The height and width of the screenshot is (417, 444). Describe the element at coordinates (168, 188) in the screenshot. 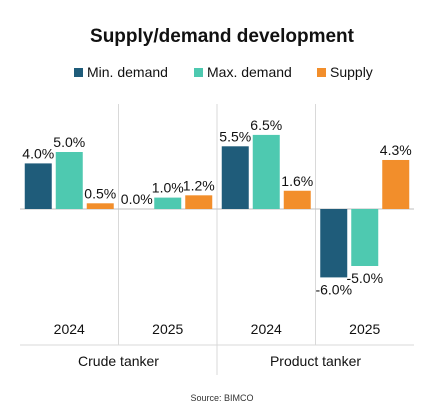

I see `data-label: 1.0%` at that location.